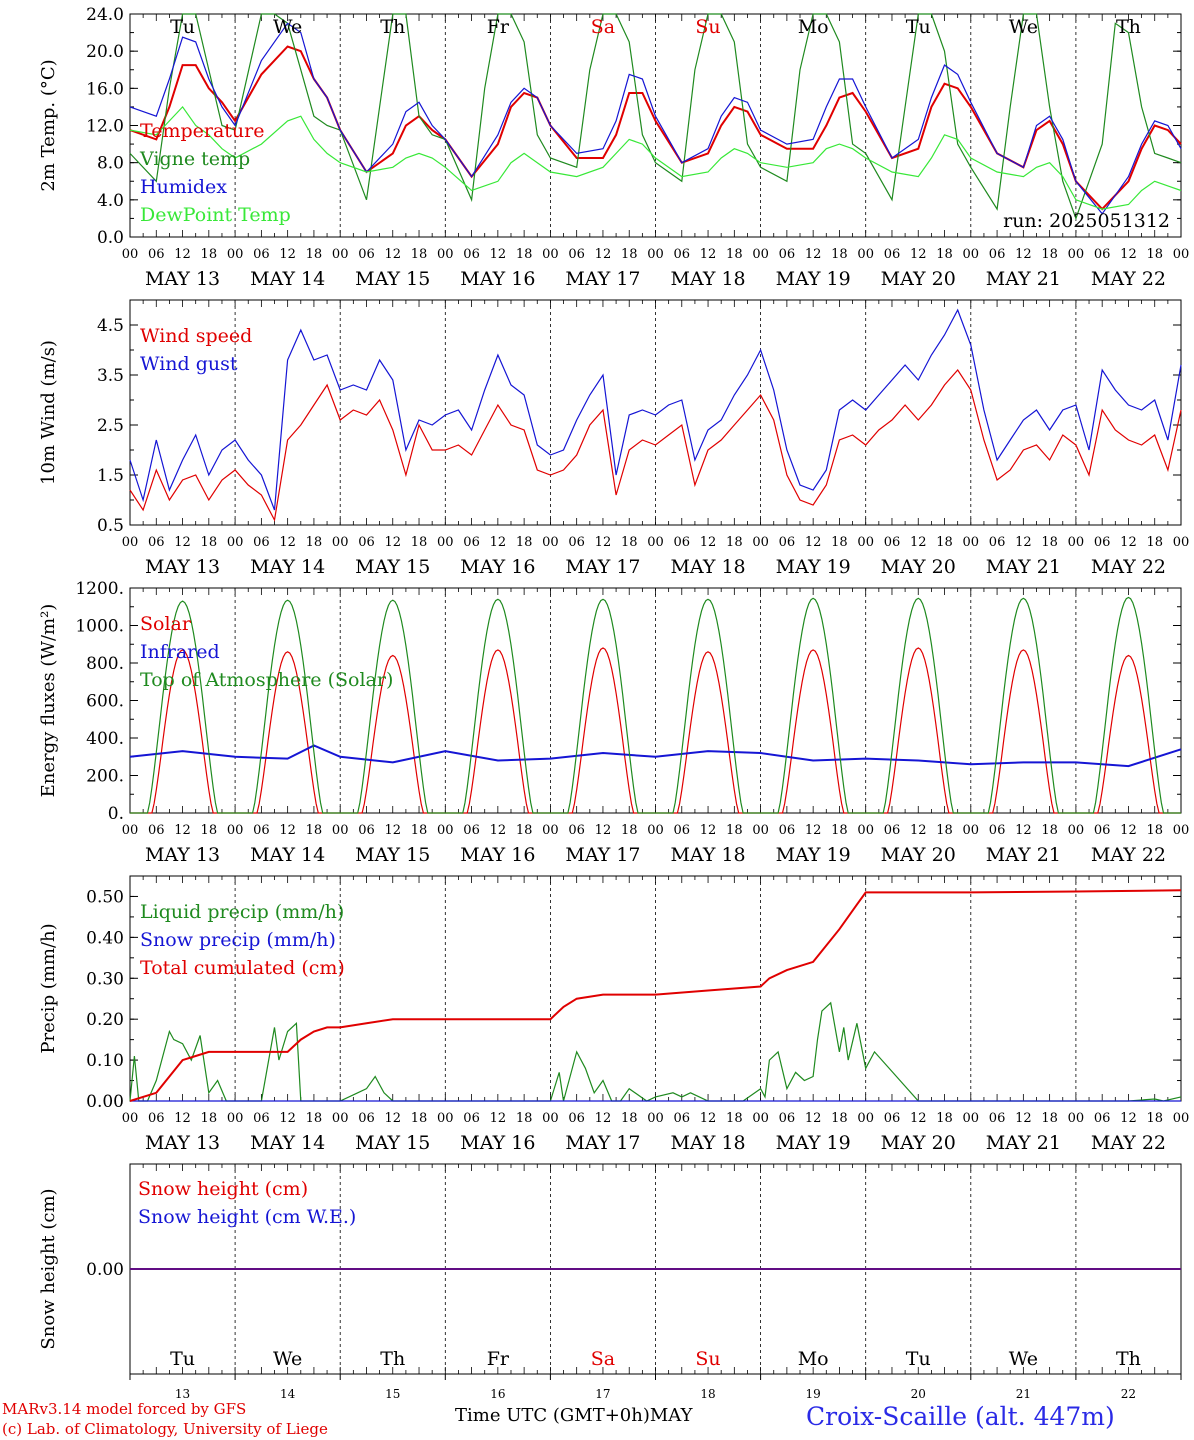 The width and height of the screenshot is (1194, 1440). Describe the element at coordinates (189, 364) in the screenshot. I see `legend-wind-gust: Wind gust` at that location.